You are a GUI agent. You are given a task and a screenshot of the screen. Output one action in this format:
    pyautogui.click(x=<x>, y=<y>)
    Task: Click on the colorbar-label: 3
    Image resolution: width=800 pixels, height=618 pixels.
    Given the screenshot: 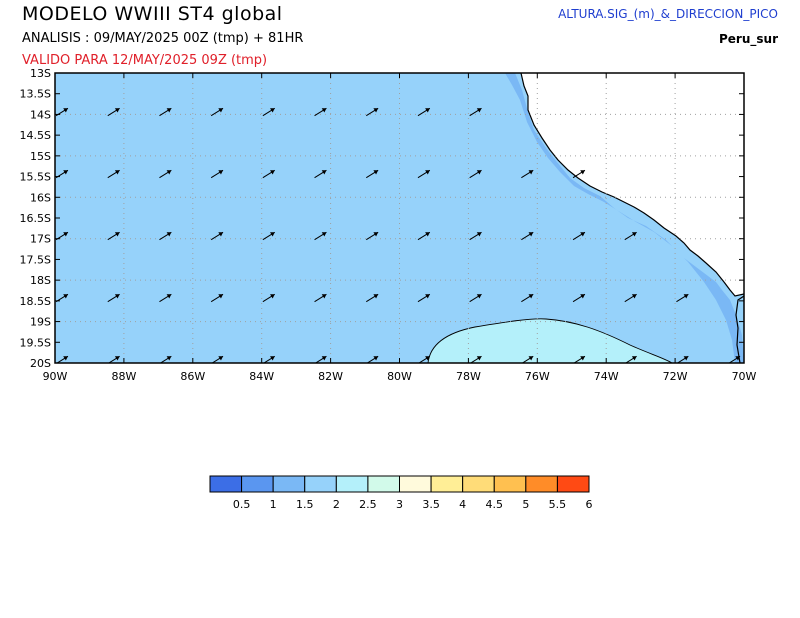 What is the action you would take?
    pyautogui.click(x=399, y=504)
    